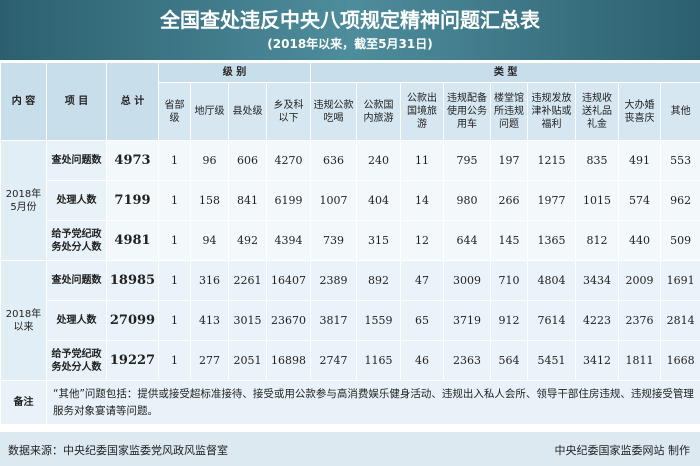 This screenshot has height=466, width=700. I want to click on value-cell: 6199, so click(288, 200).